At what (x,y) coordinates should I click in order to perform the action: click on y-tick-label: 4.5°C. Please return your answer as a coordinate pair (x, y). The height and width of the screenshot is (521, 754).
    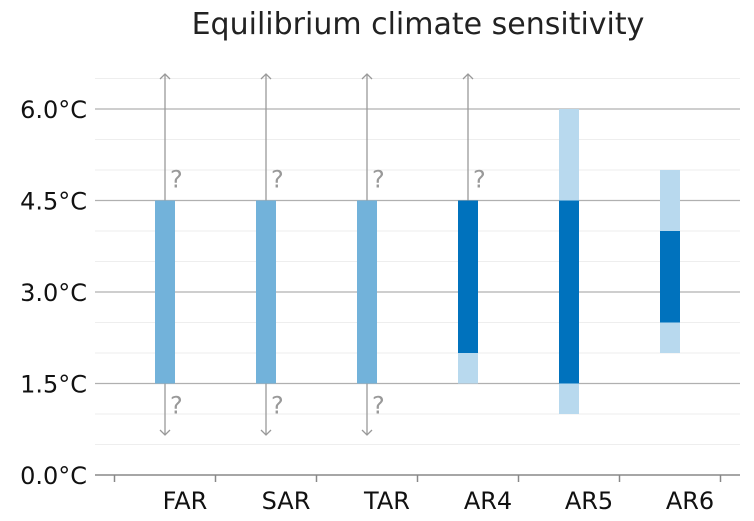
    Looking at the image, I should click on (53, 202).